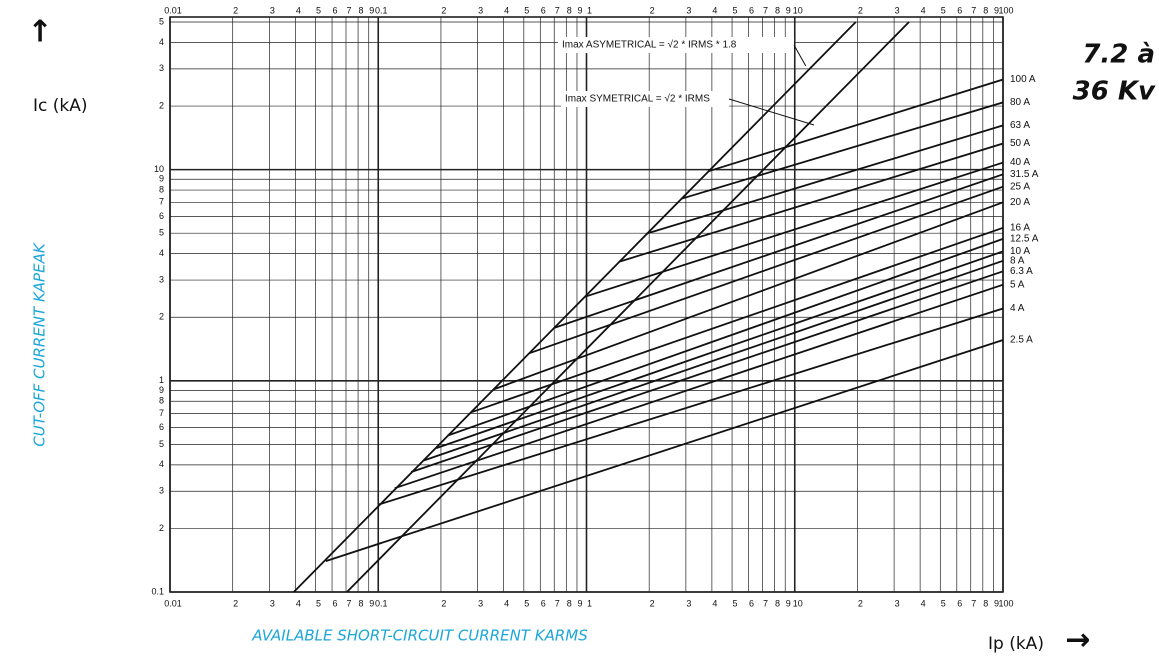  Describe the element at coordinates (1024, 239) in the screenshot. I see `series-label: 12.5 A` at that location.